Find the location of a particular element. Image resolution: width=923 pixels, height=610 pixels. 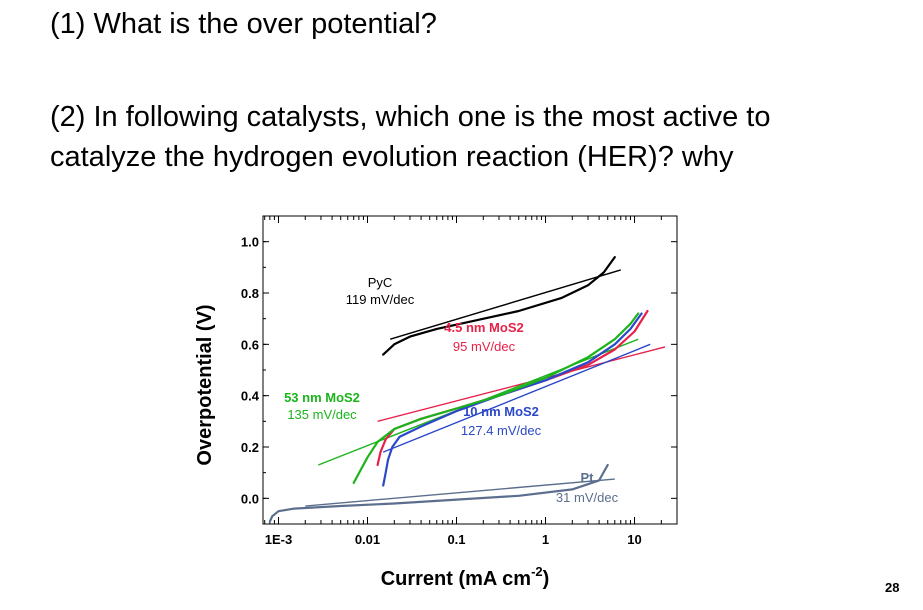

y-tick-label: 0.6 is located at coordinates (250, 344).